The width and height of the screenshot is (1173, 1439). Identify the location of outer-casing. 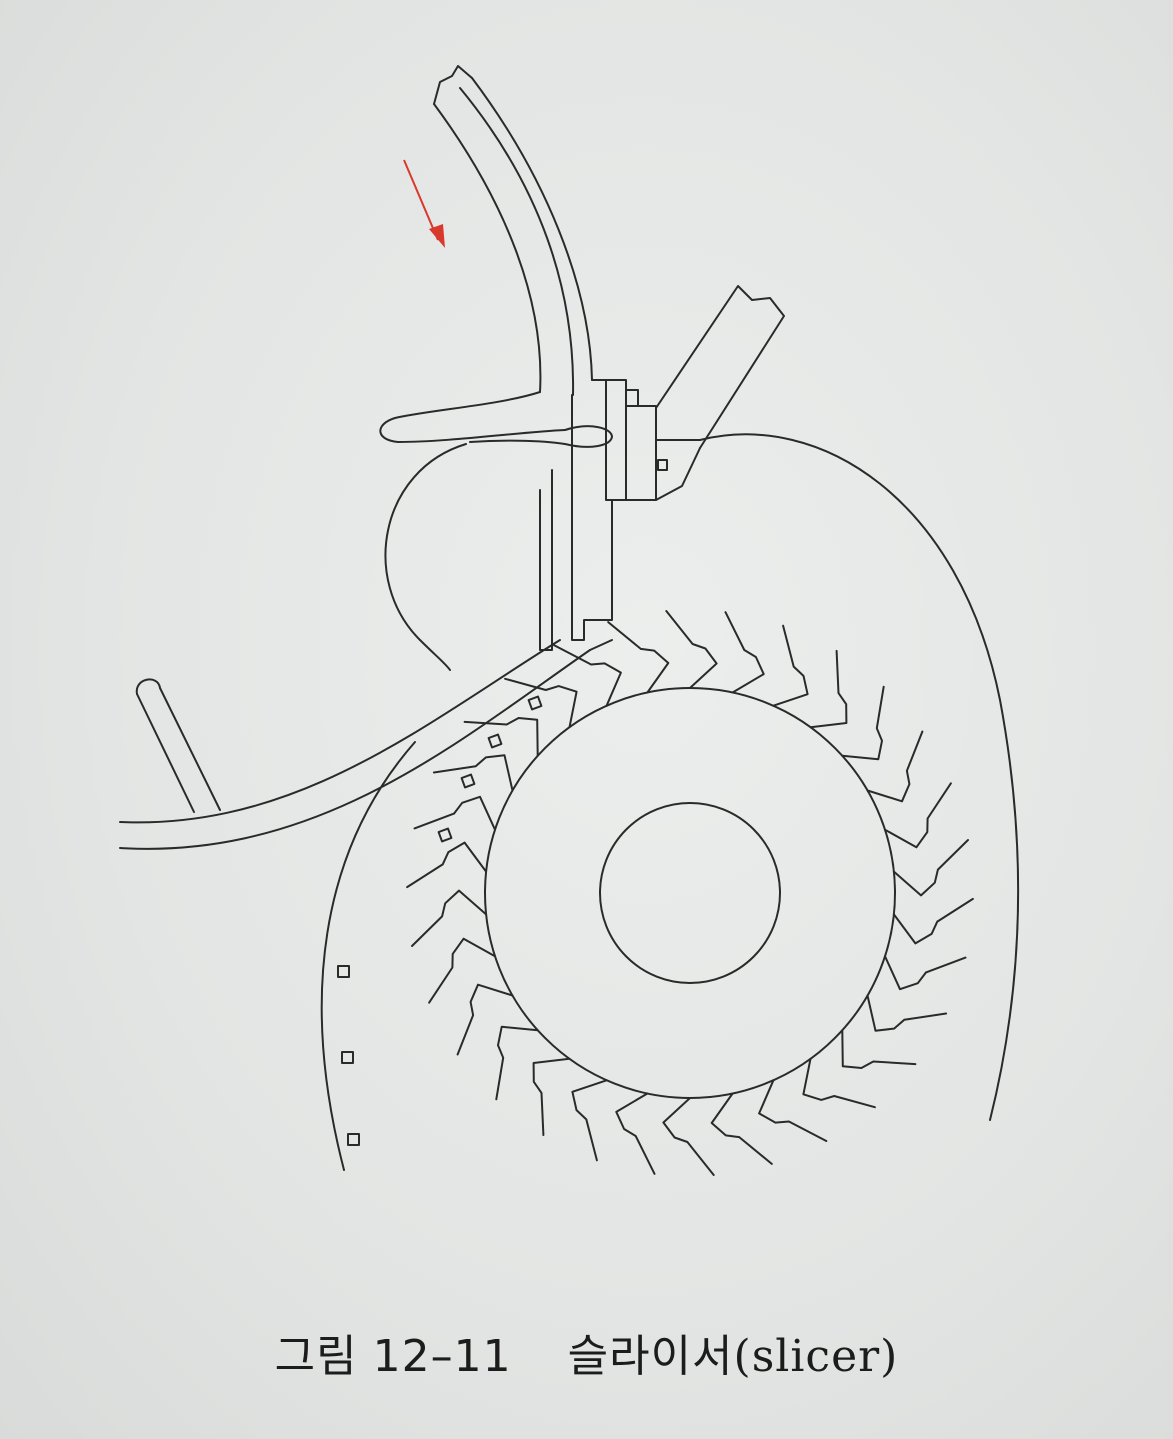
(859, 777).